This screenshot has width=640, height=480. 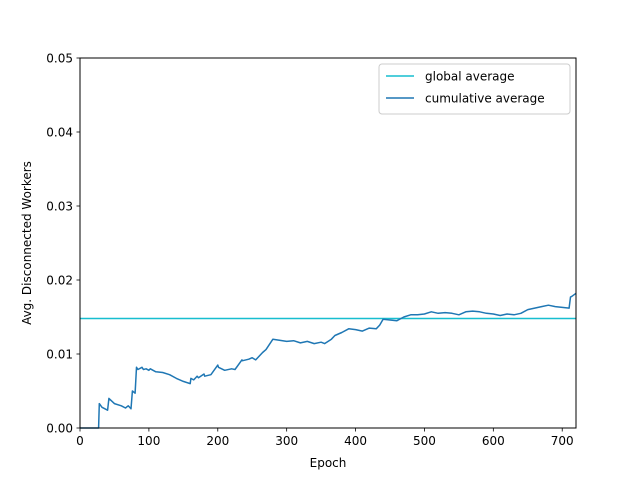 I want to click on x-axis-ticks: 0 100 200 300 400 500 600 700, so click(x=325, y=438).